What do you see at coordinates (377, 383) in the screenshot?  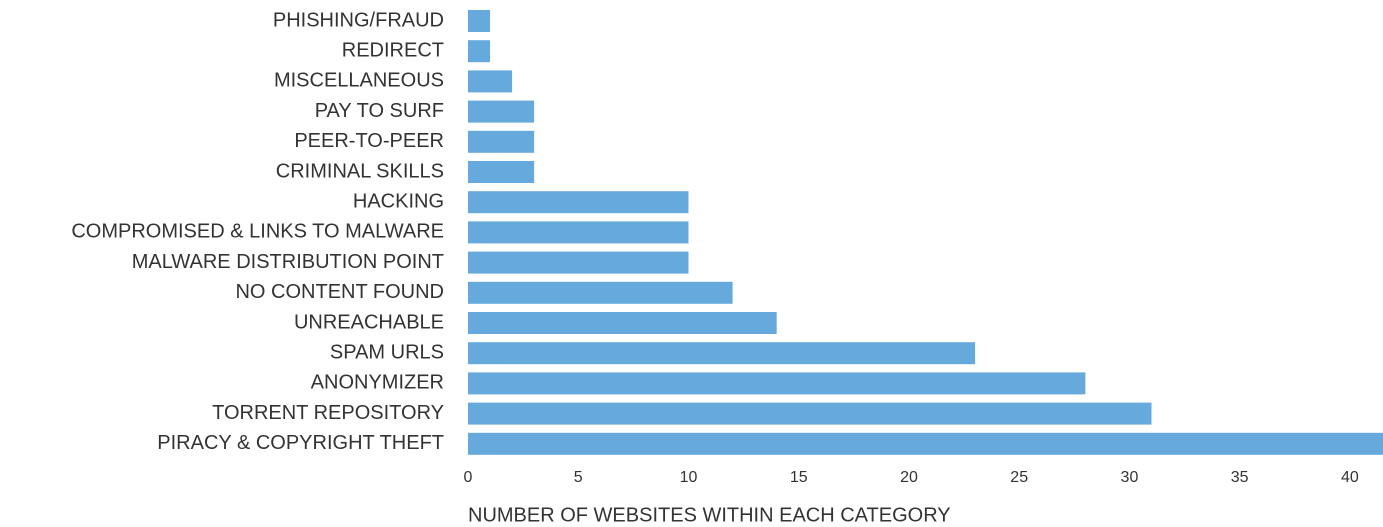 I see `y-tick-label: ANONYMIZER` at bounding box center [377, 383].